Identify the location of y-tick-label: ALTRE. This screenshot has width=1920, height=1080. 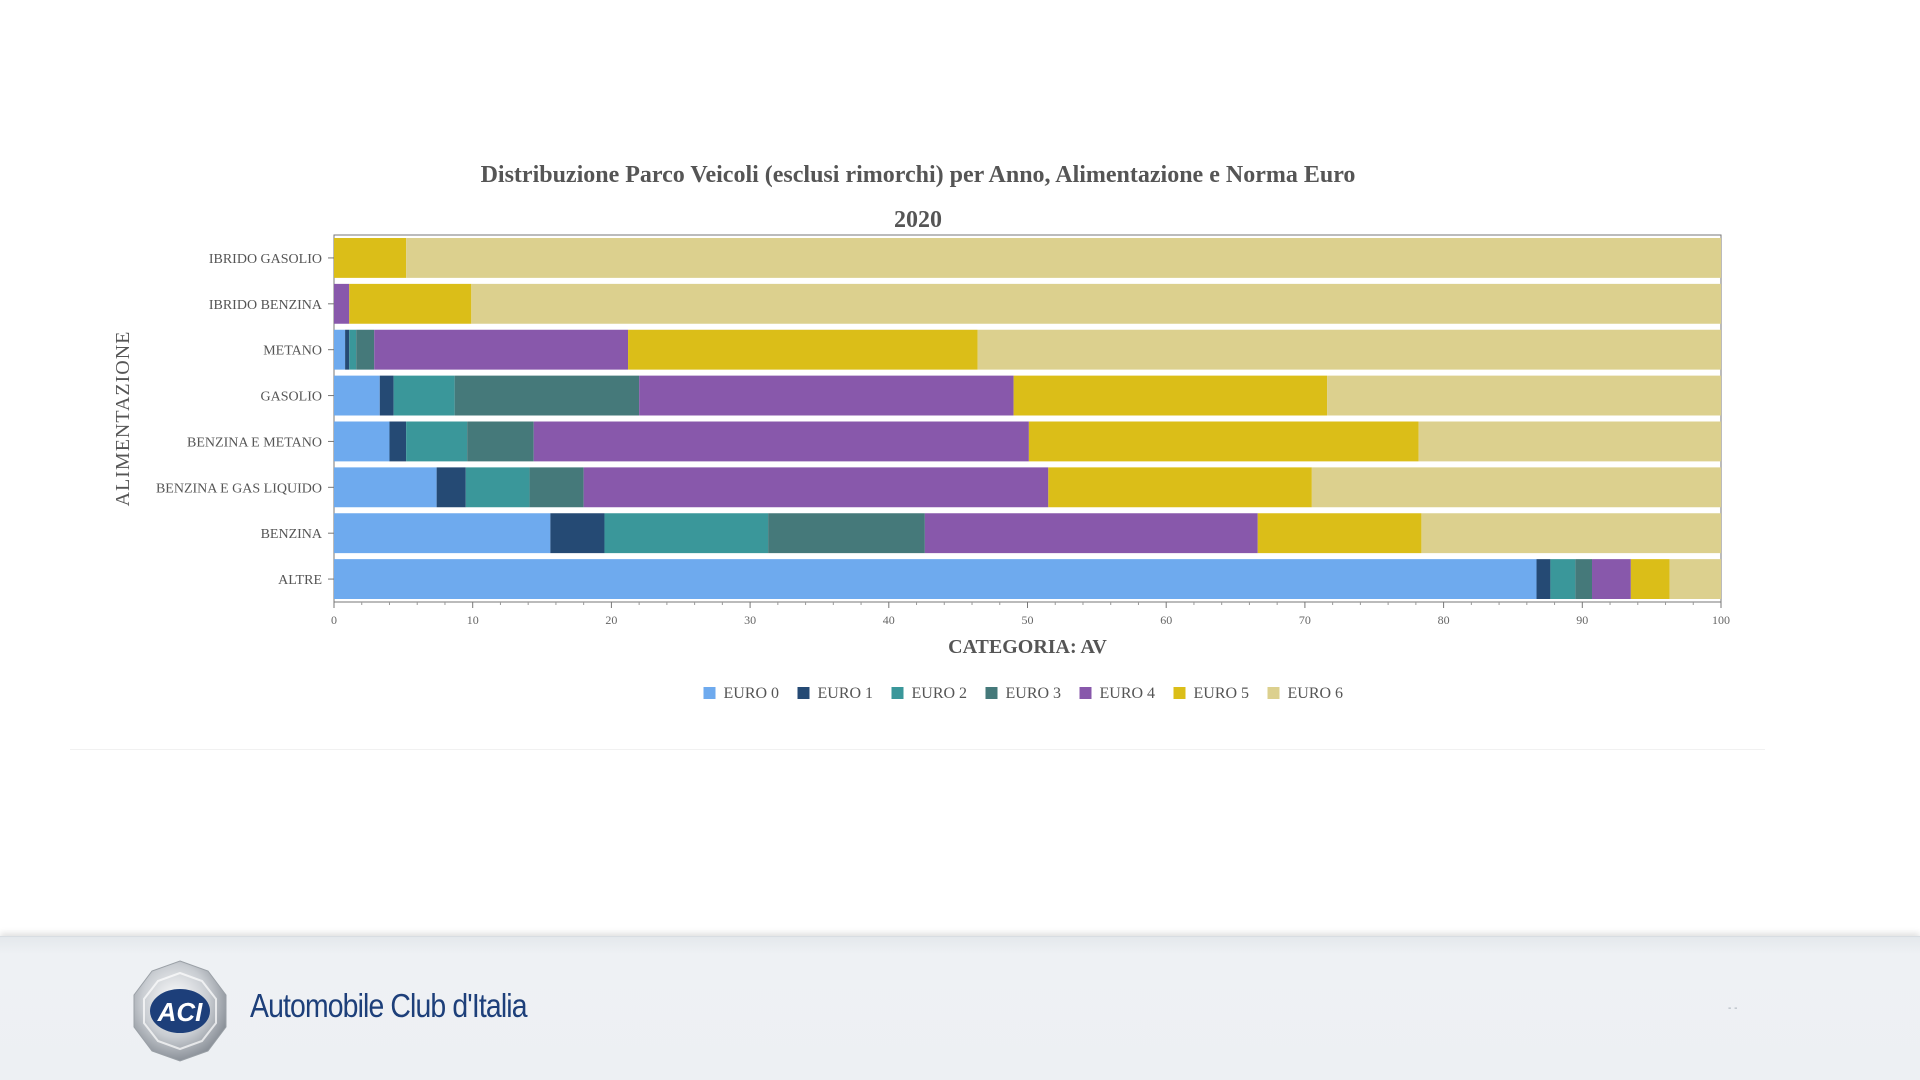
(300, 580).